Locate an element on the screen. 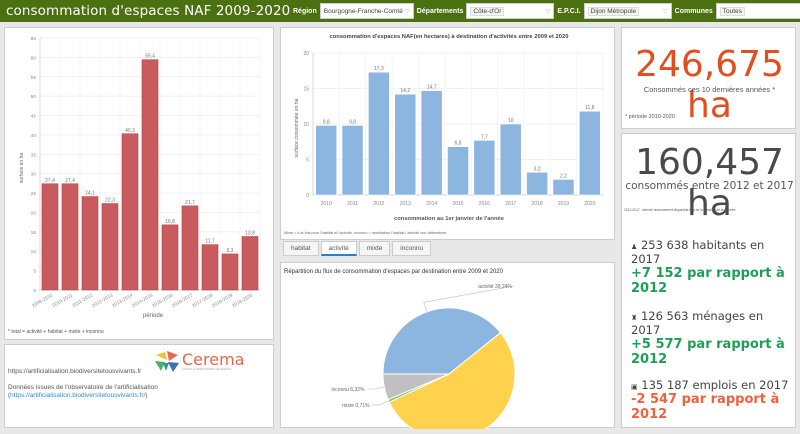 The image size is (800, 434). bar-data-label: 2,2 is located at coordinates (563, 176).